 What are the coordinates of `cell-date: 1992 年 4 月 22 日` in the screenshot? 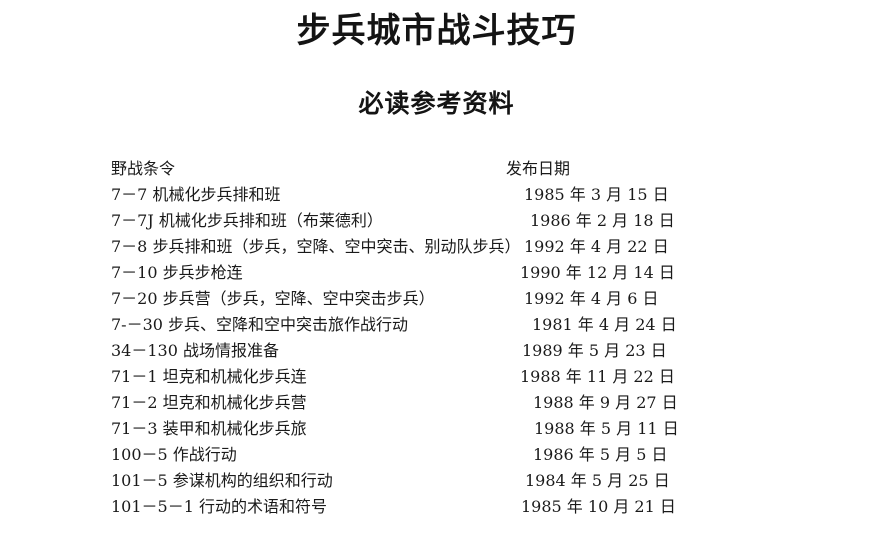 It's located at (596, 246).